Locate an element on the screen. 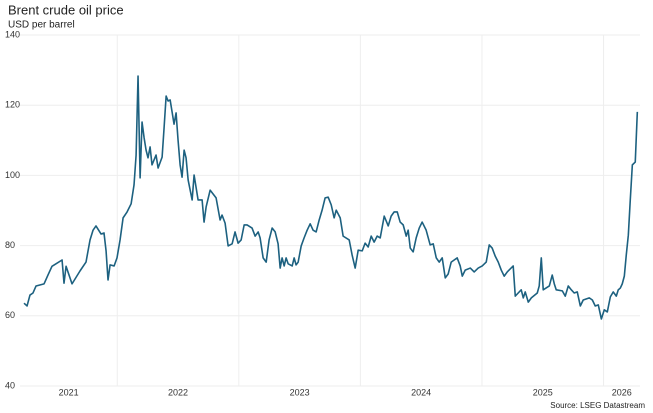  y-tick-label: 40 is located at coordinates (10, 385).